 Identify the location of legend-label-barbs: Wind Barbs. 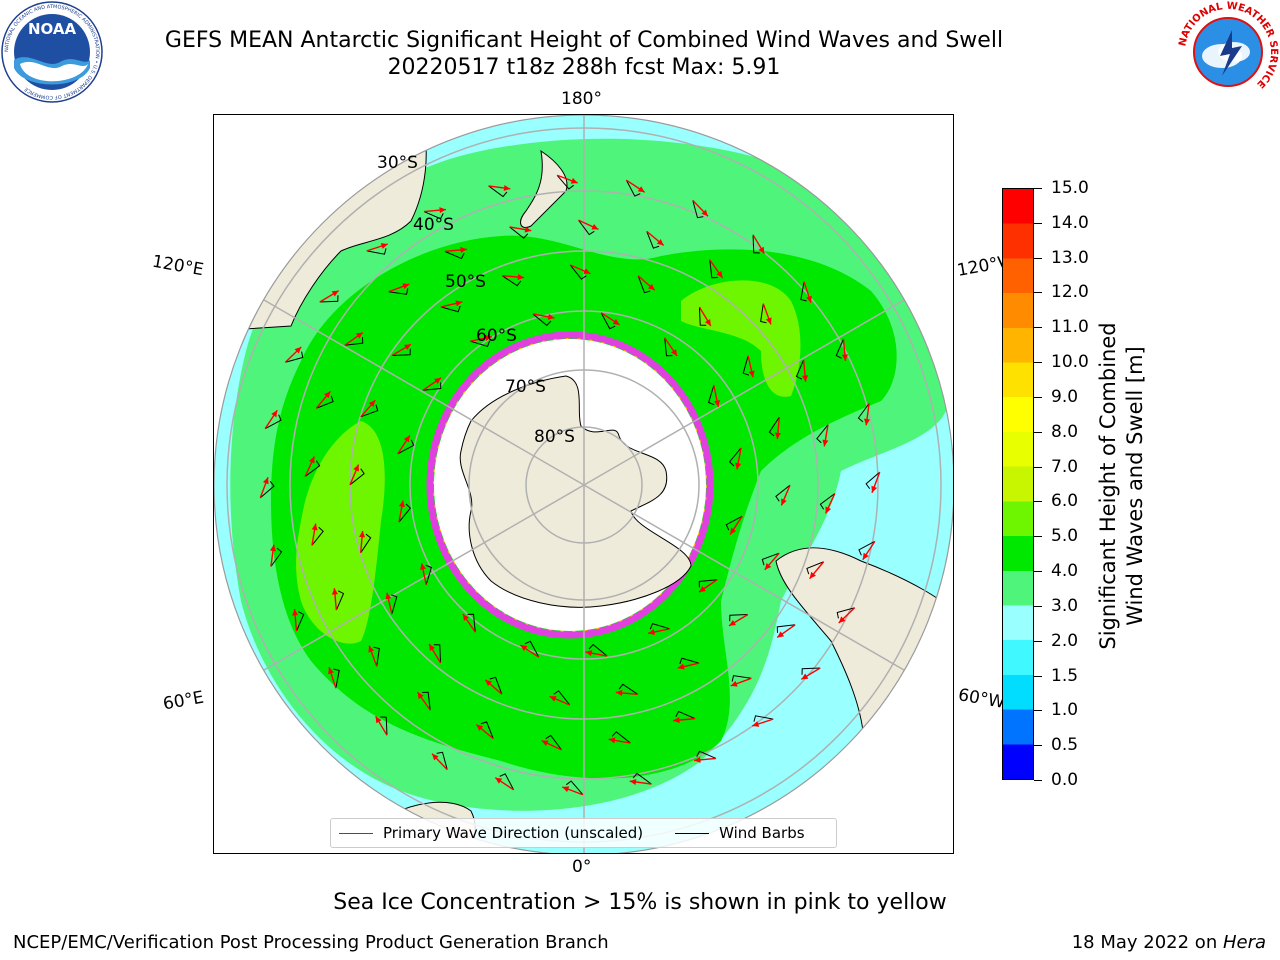
(762, 833).